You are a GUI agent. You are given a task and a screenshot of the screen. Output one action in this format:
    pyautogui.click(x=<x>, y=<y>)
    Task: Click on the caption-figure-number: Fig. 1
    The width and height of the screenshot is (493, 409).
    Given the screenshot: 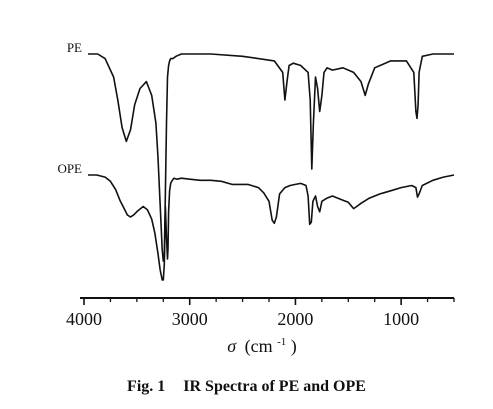 What is the action you would take?
    pyautogui.click(x=146, y=386)
    